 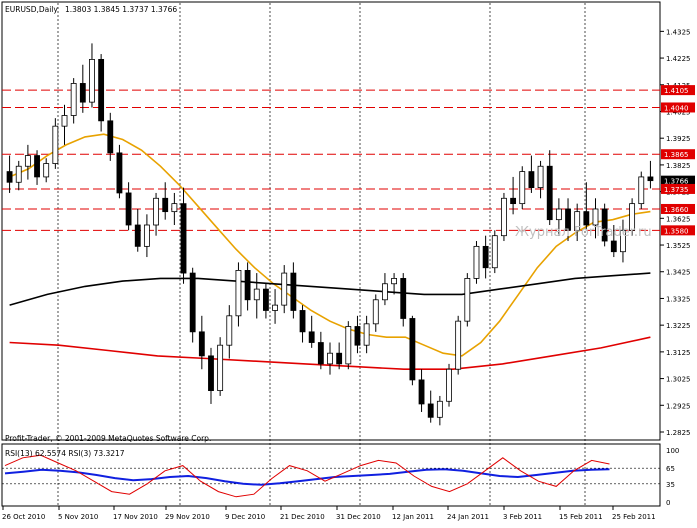 I want to click on price-tick-label: 1.3825, so click(x=678, y=166).